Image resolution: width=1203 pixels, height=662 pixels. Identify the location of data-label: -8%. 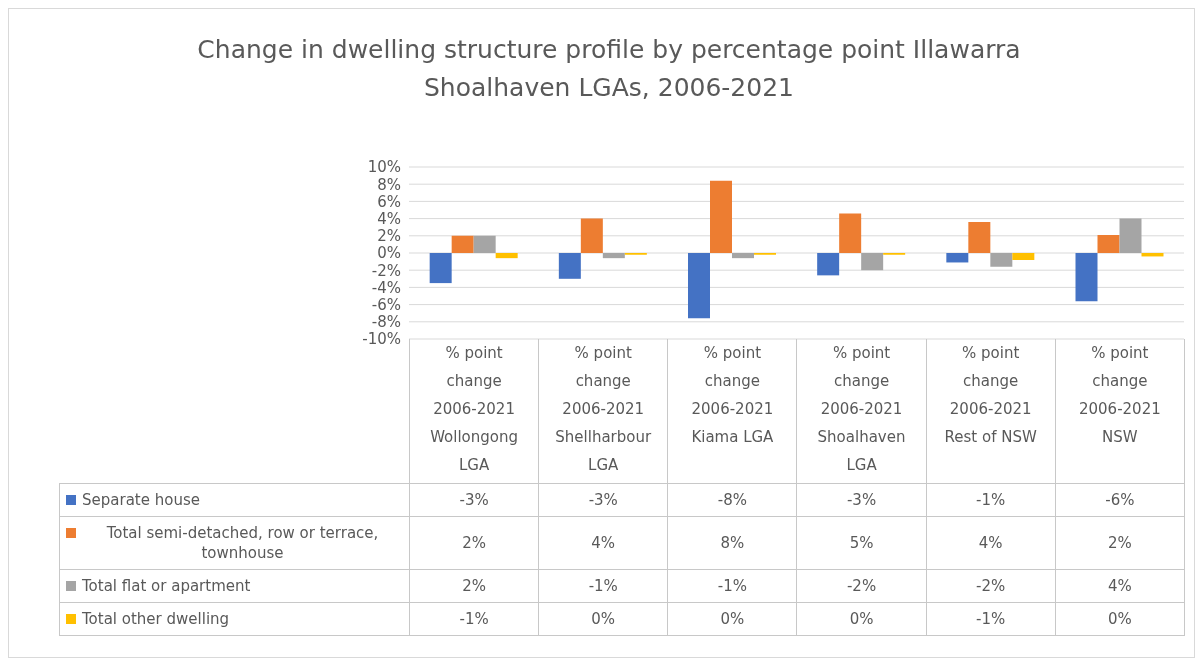
(732, 500).